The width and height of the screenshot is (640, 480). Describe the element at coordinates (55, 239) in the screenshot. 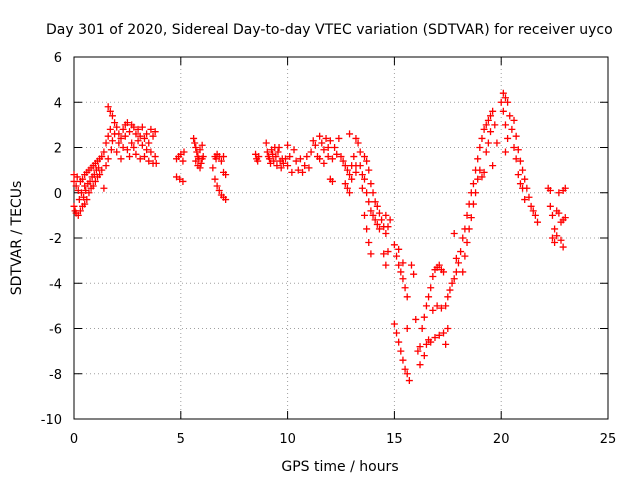

I see `y-tick-label: -2` at that location.